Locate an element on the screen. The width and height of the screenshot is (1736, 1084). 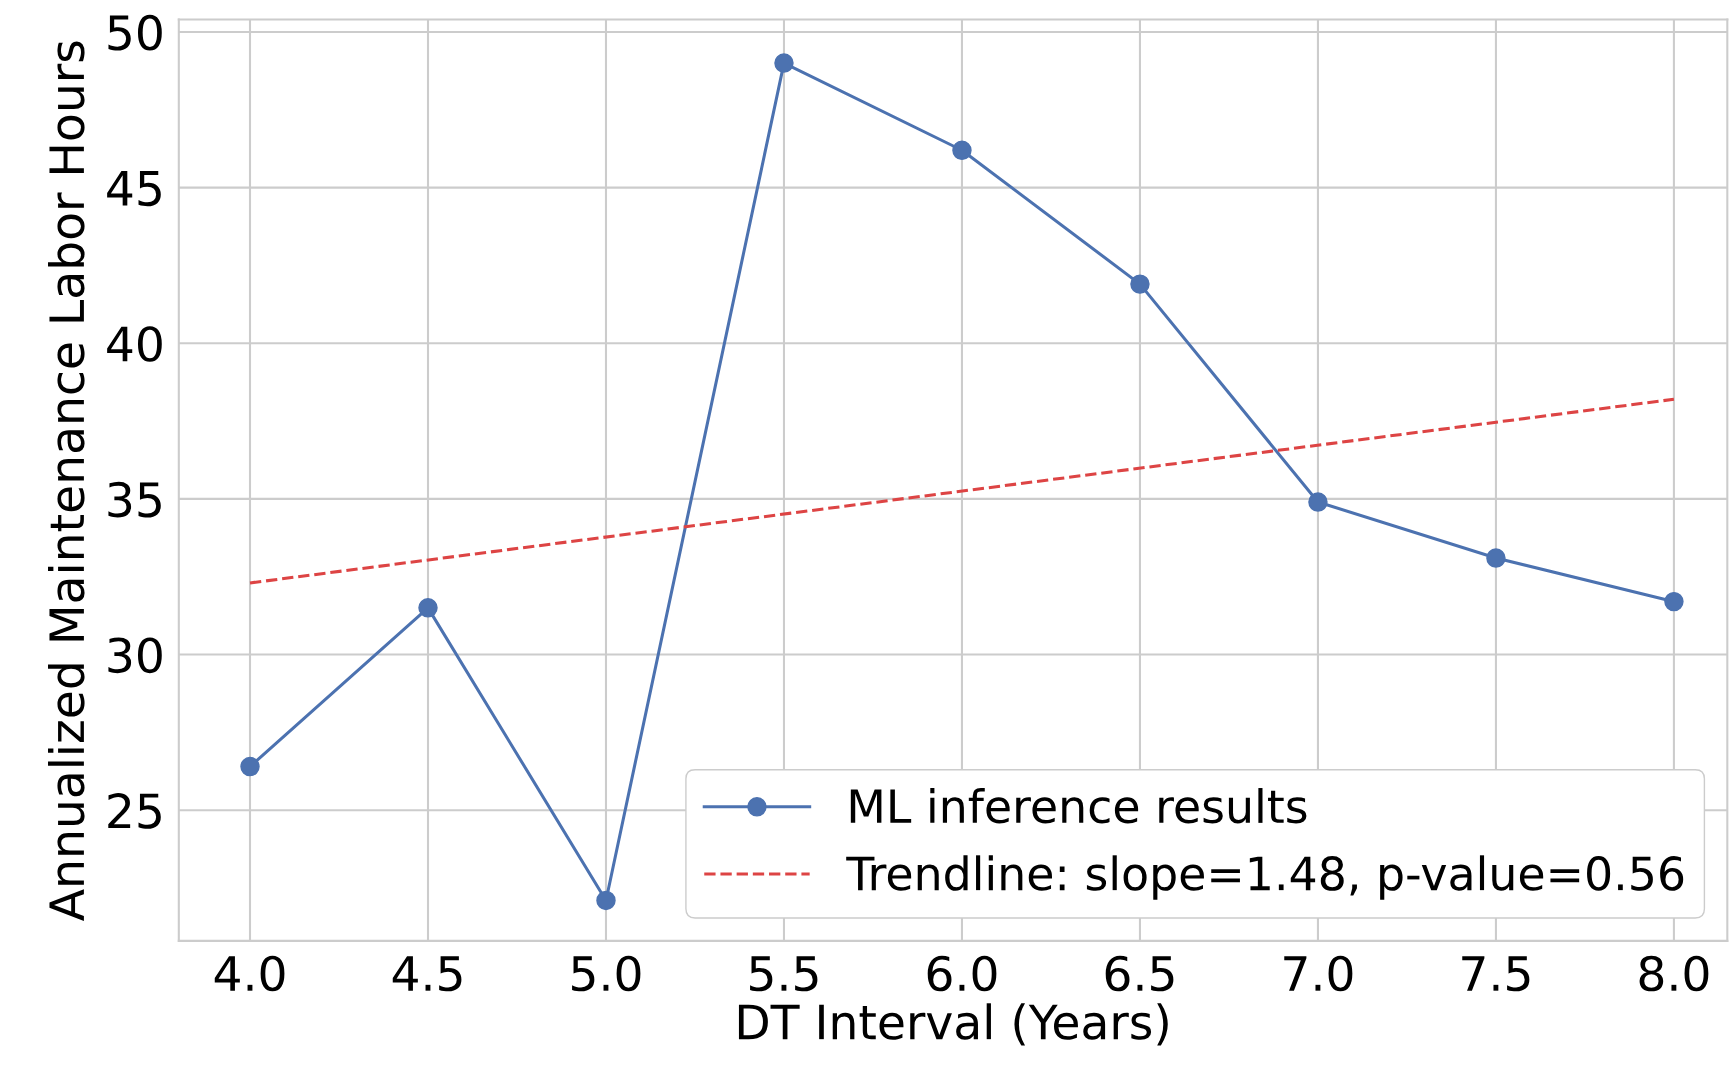
x-tick-label: 7.0 is located at coordinates (1318, 973).